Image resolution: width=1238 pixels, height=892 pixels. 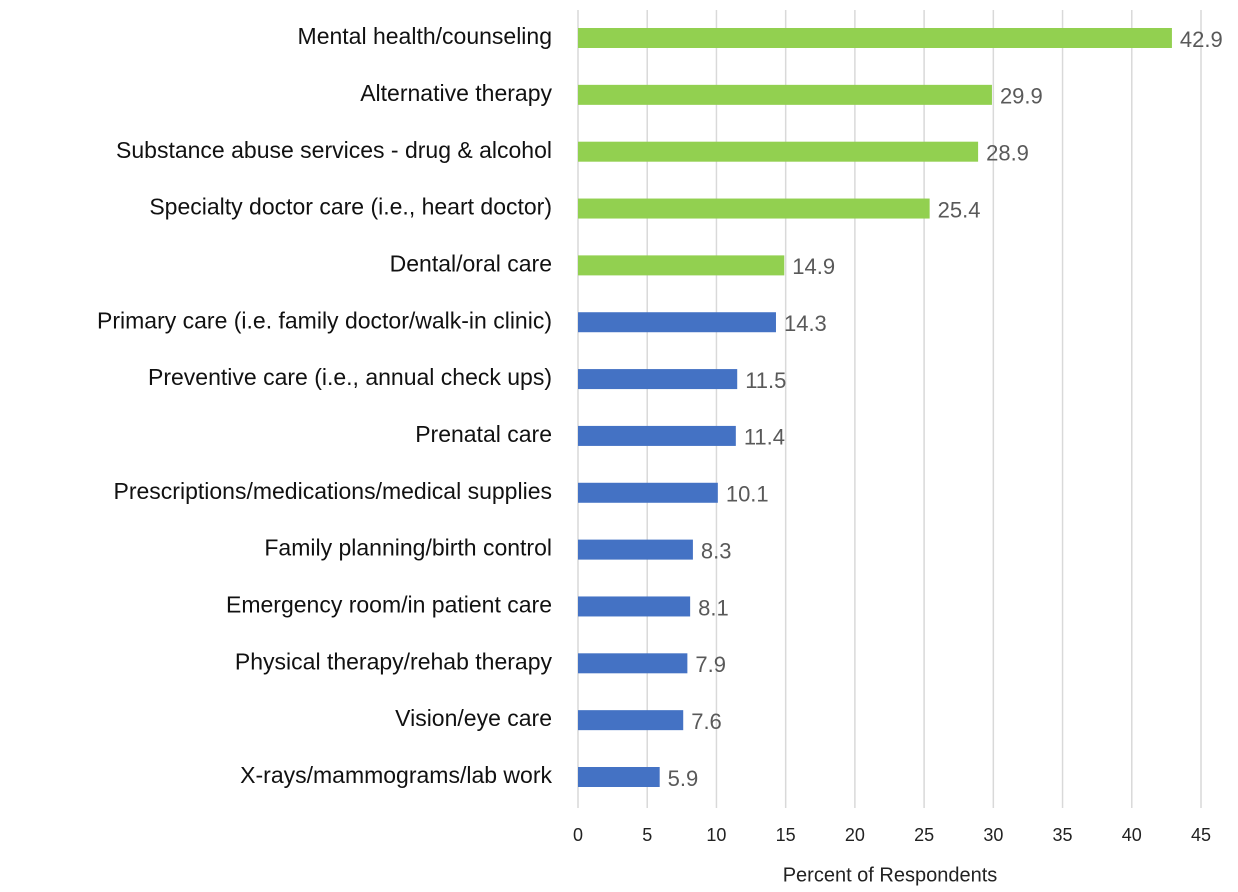 What do you see at coordinates (765, 380) in the screenshot?
I see `value-label: 11.5` at bounding box center [765, 380].